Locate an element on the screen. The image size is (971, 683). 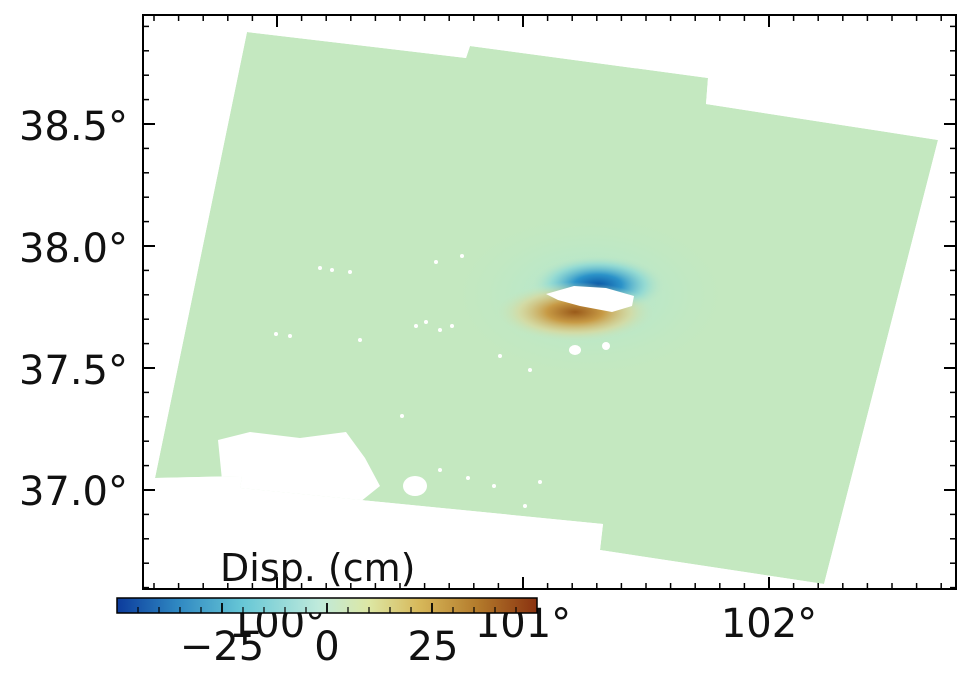
colorbar-tick-label-neg25: −25 is located at coordinates (222, 647).